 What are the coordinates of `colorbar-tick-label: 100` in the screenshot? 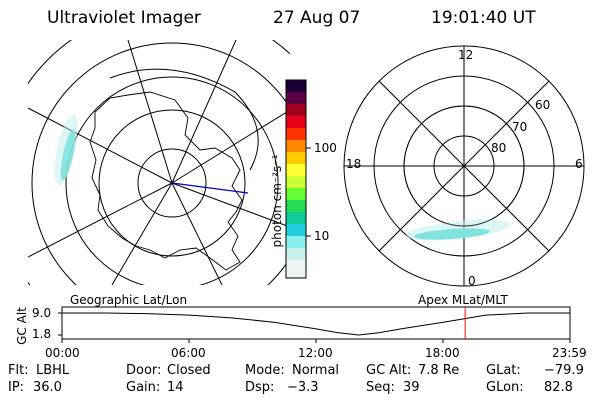 It's located at (325, 148).